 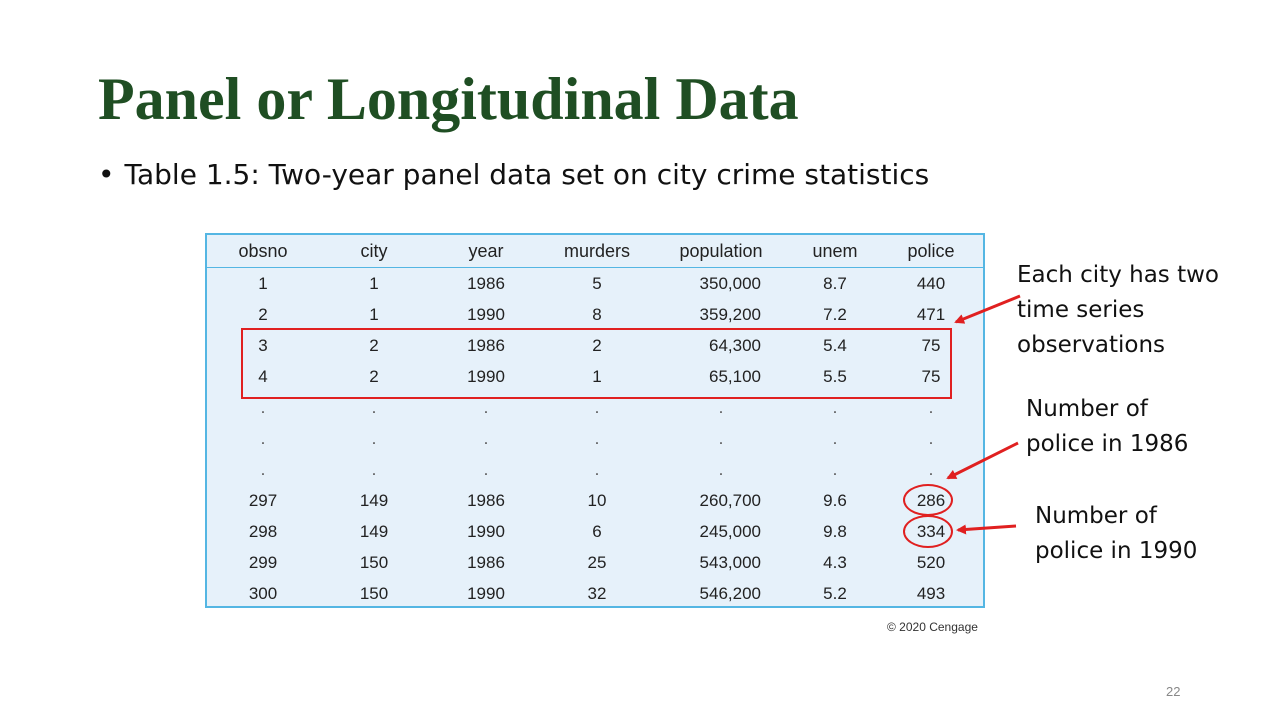 What do you see at coordinates (448, 99) in the screenshot?
I see `slide-title: Panel or Longitudinal Data` at bounding box center [448, 99].